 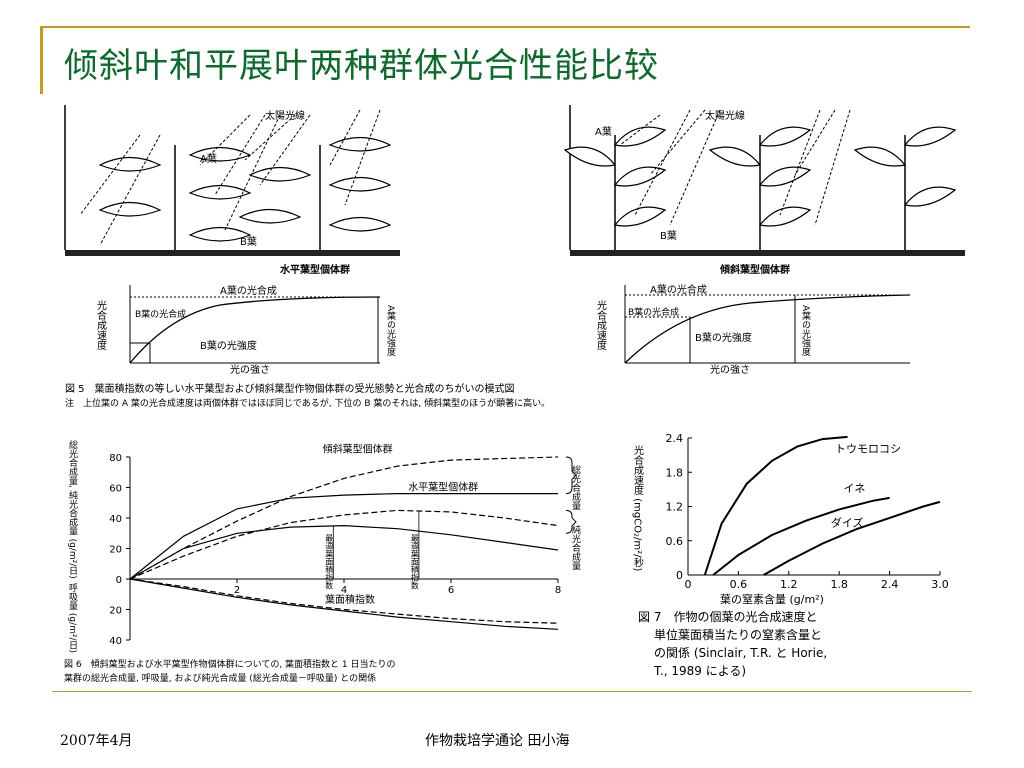 What do you see at coordinates (208, 158) in the screenshot?
I see `leaf-a-label: A葉` at bounding box center [208, 158].